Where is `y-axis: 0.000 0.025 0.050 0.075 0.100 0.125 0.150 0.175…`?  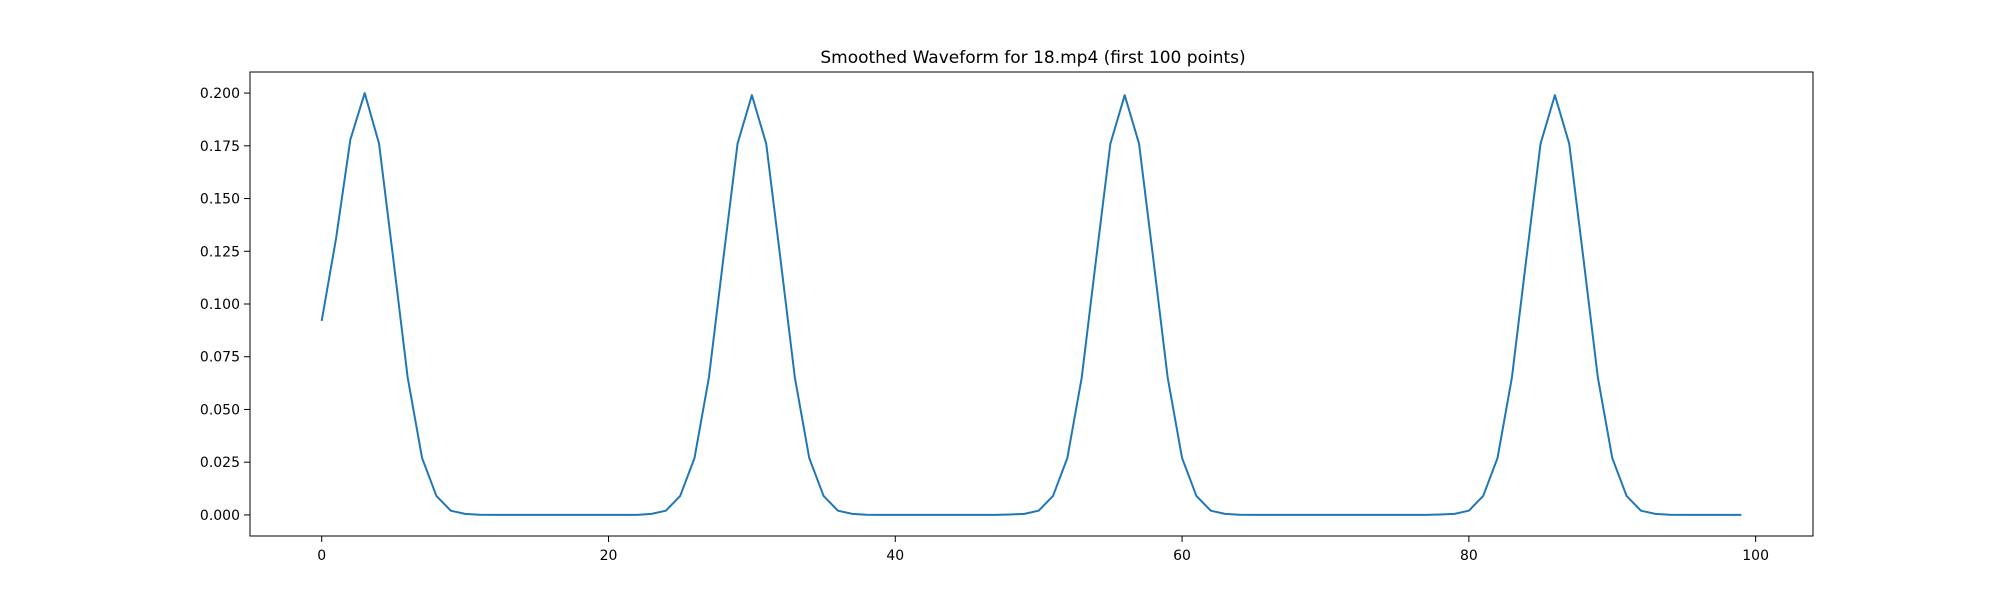 y-axis: 0.000 0.025 0.050 0.075 0.100 0.125 0.150 0.175… is located at coordinates (225, 305).